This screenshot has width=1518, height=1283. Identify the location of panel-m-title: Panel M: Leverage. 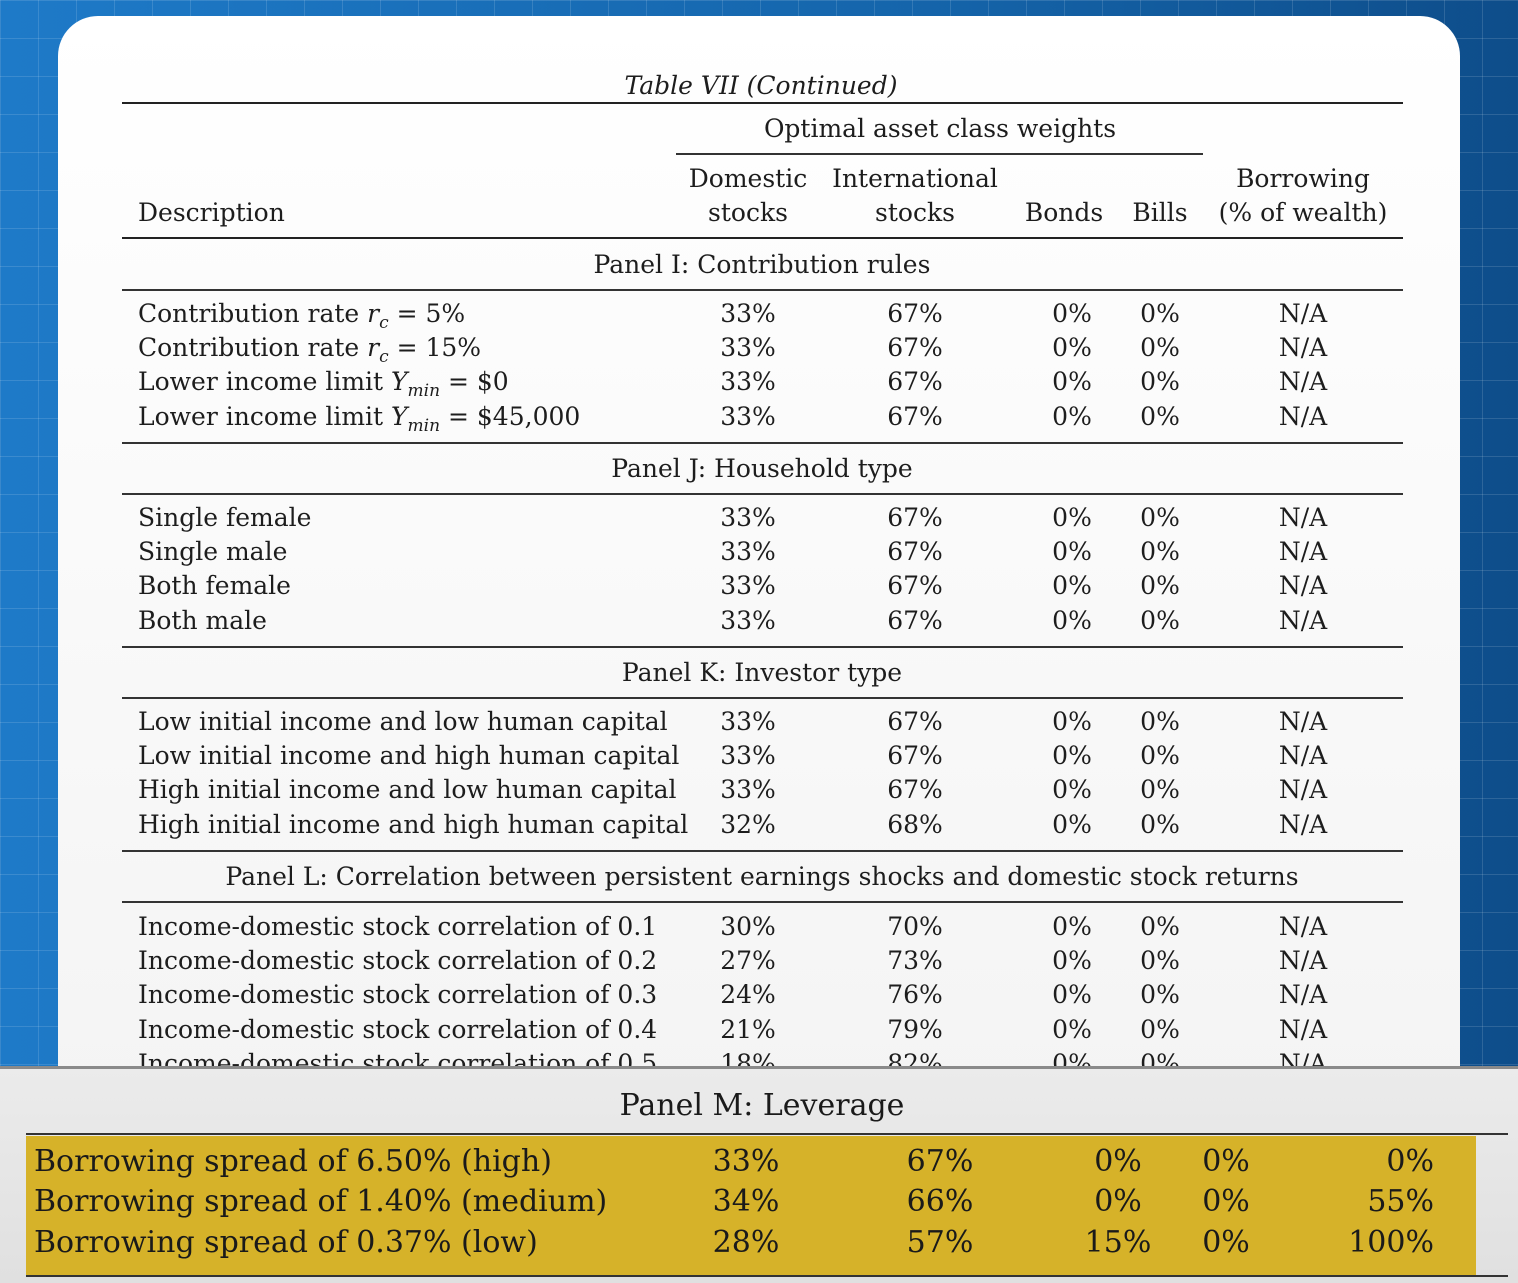
(762, 1105).